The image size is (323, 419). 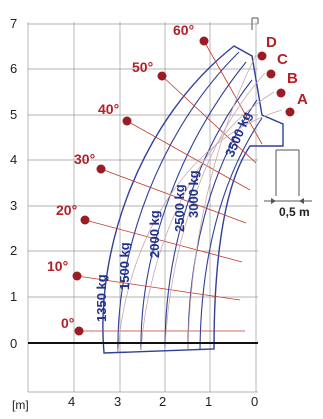 I want to click on scale-label: 0,5 m, so click(x=294, y=212).